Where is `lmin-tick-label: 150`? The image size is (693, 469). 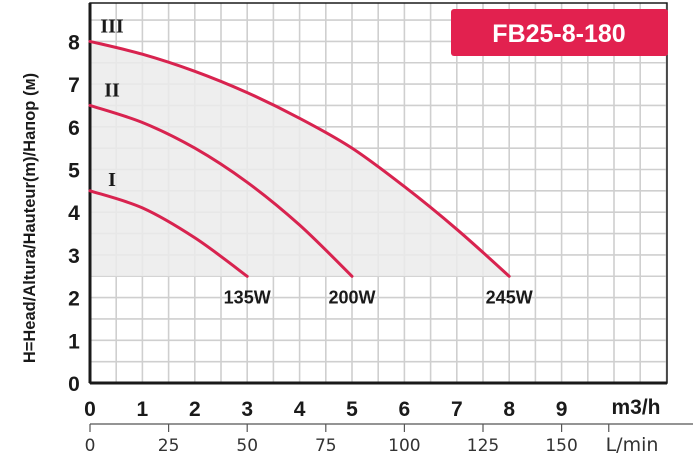
lmin-tick-label: 150 is located at coordinates (561, 446).